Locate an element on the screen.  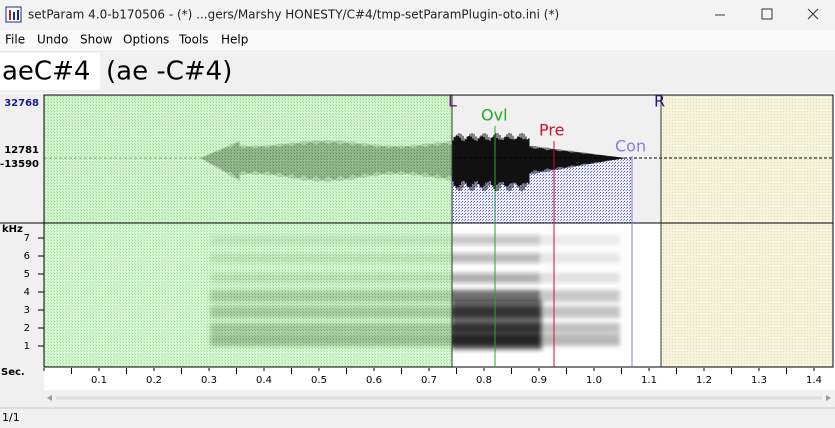
time-label: 0.6 is located at coordinates (374, 380).